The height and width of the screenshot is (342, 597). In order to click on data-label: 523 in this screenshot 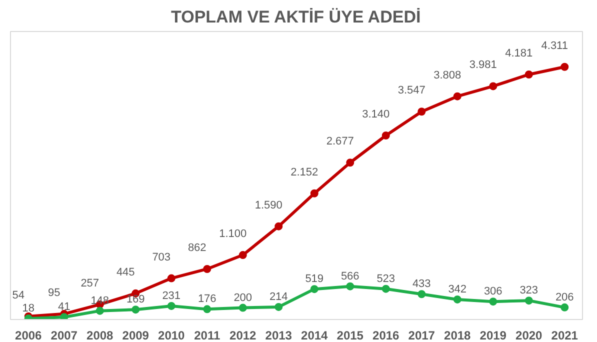, I will do `click(386, 278)`.